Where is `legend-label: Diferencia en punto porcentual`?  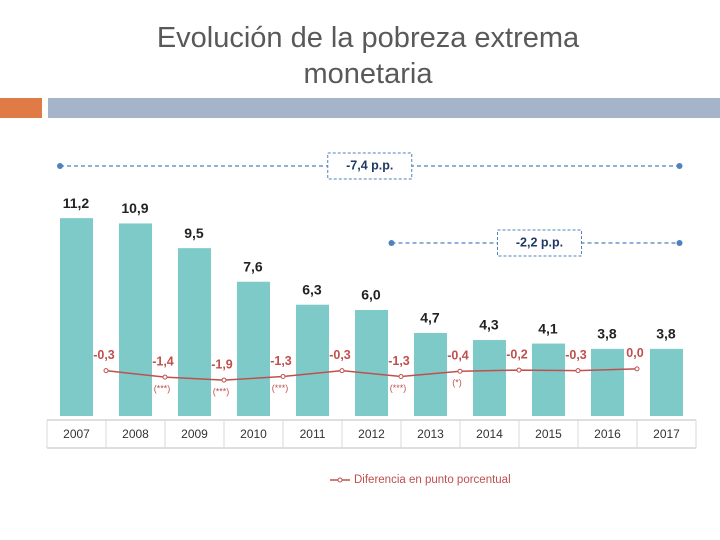 legend-label: Diferencia en punto porcentual is located at coordinates (432, 480).